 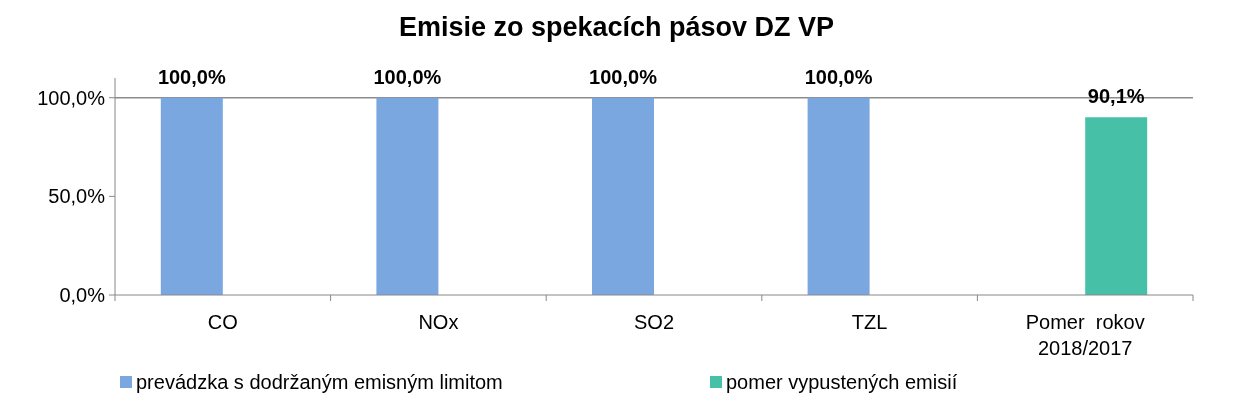 What do you see at coordinates (77, 196) in the screenshot?
I see `y-tick-label: 50,0%` at bounding box center [77, 196].